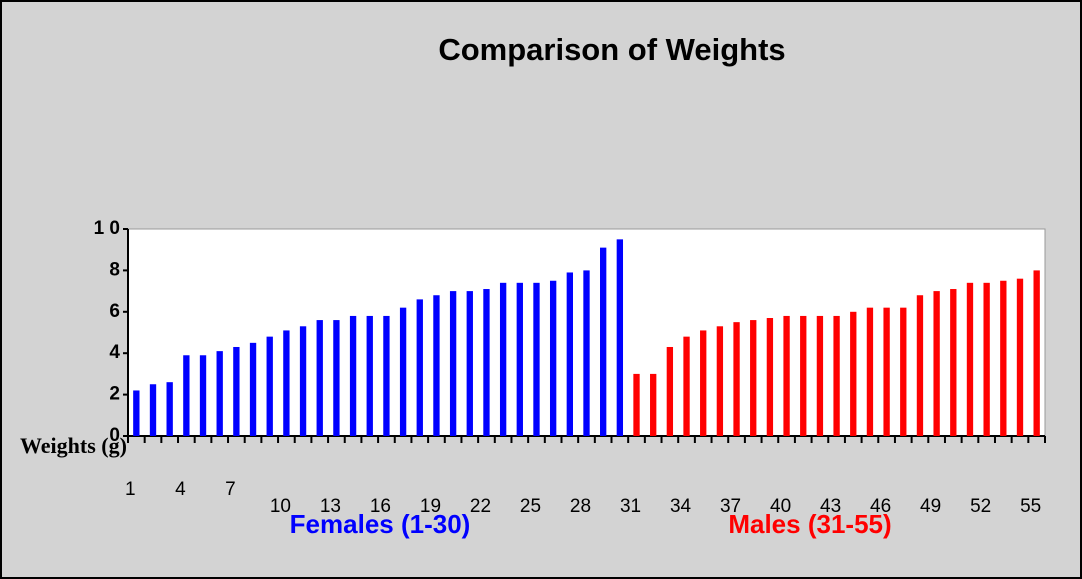  Describe the element at coordinates (930, 506) in the screenshot. I see `x-tick-label: 49` at that location.